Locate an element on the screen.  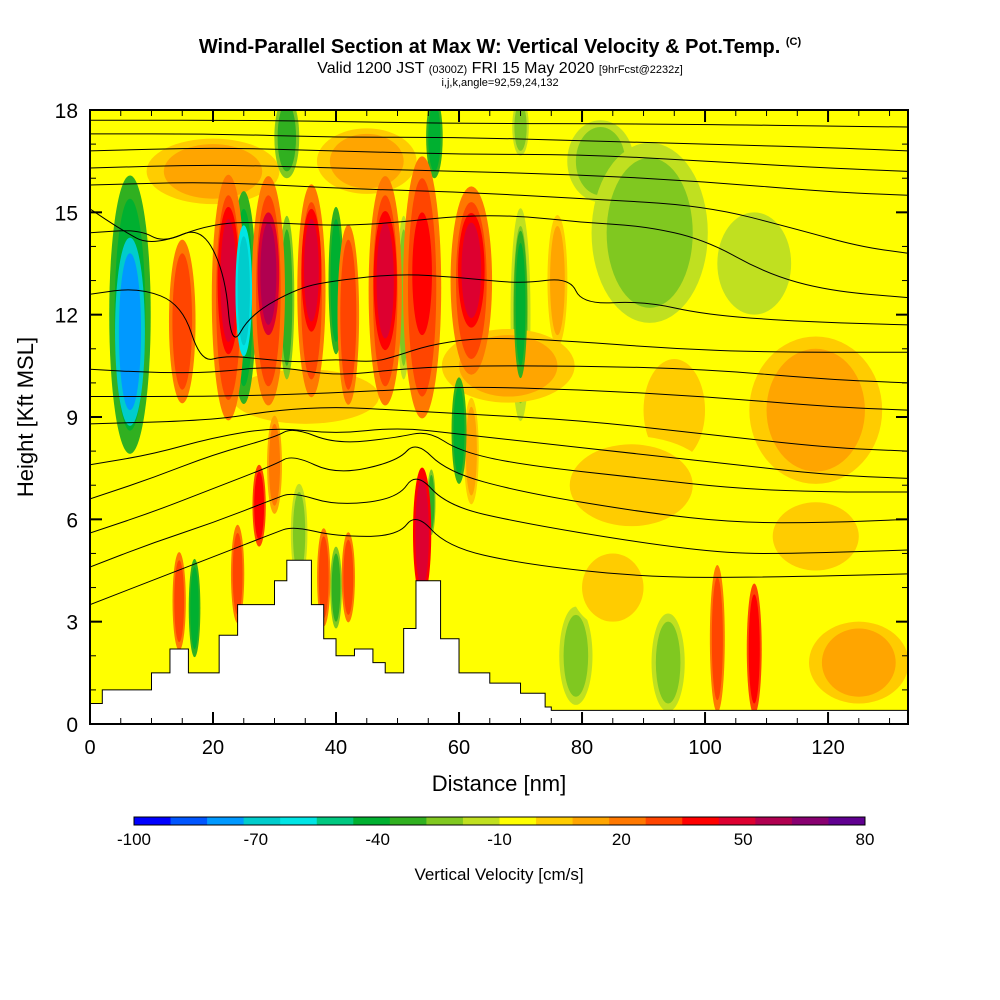
colorbar-tick-label: 50 is located at coordinates (743, 839).